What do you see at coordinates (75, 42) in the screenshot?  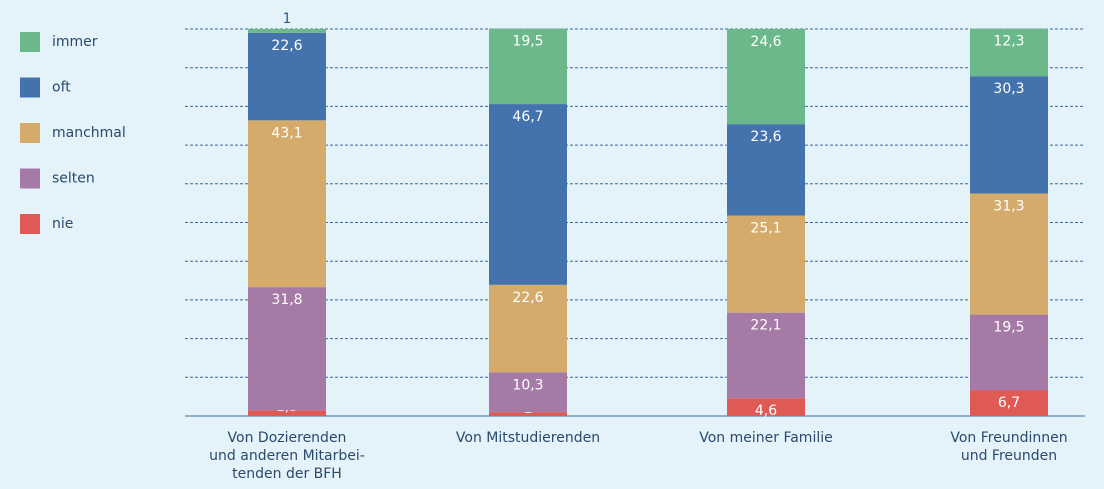 I see `legend-label: immer` at bounding box center [75, 42].